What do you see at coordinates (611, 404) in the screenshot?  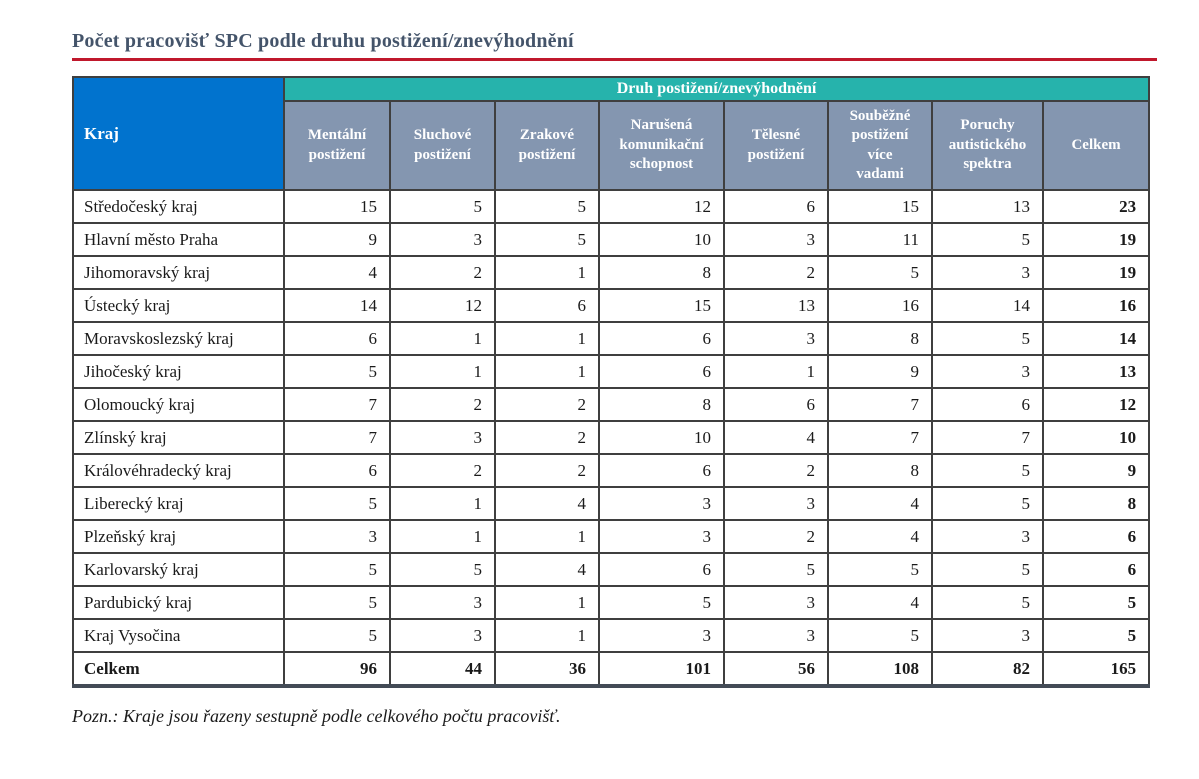 I see `table-row: Olomoucký kraj 7 2 2 8 6 7 6 12` at bounding box center [611, 404].